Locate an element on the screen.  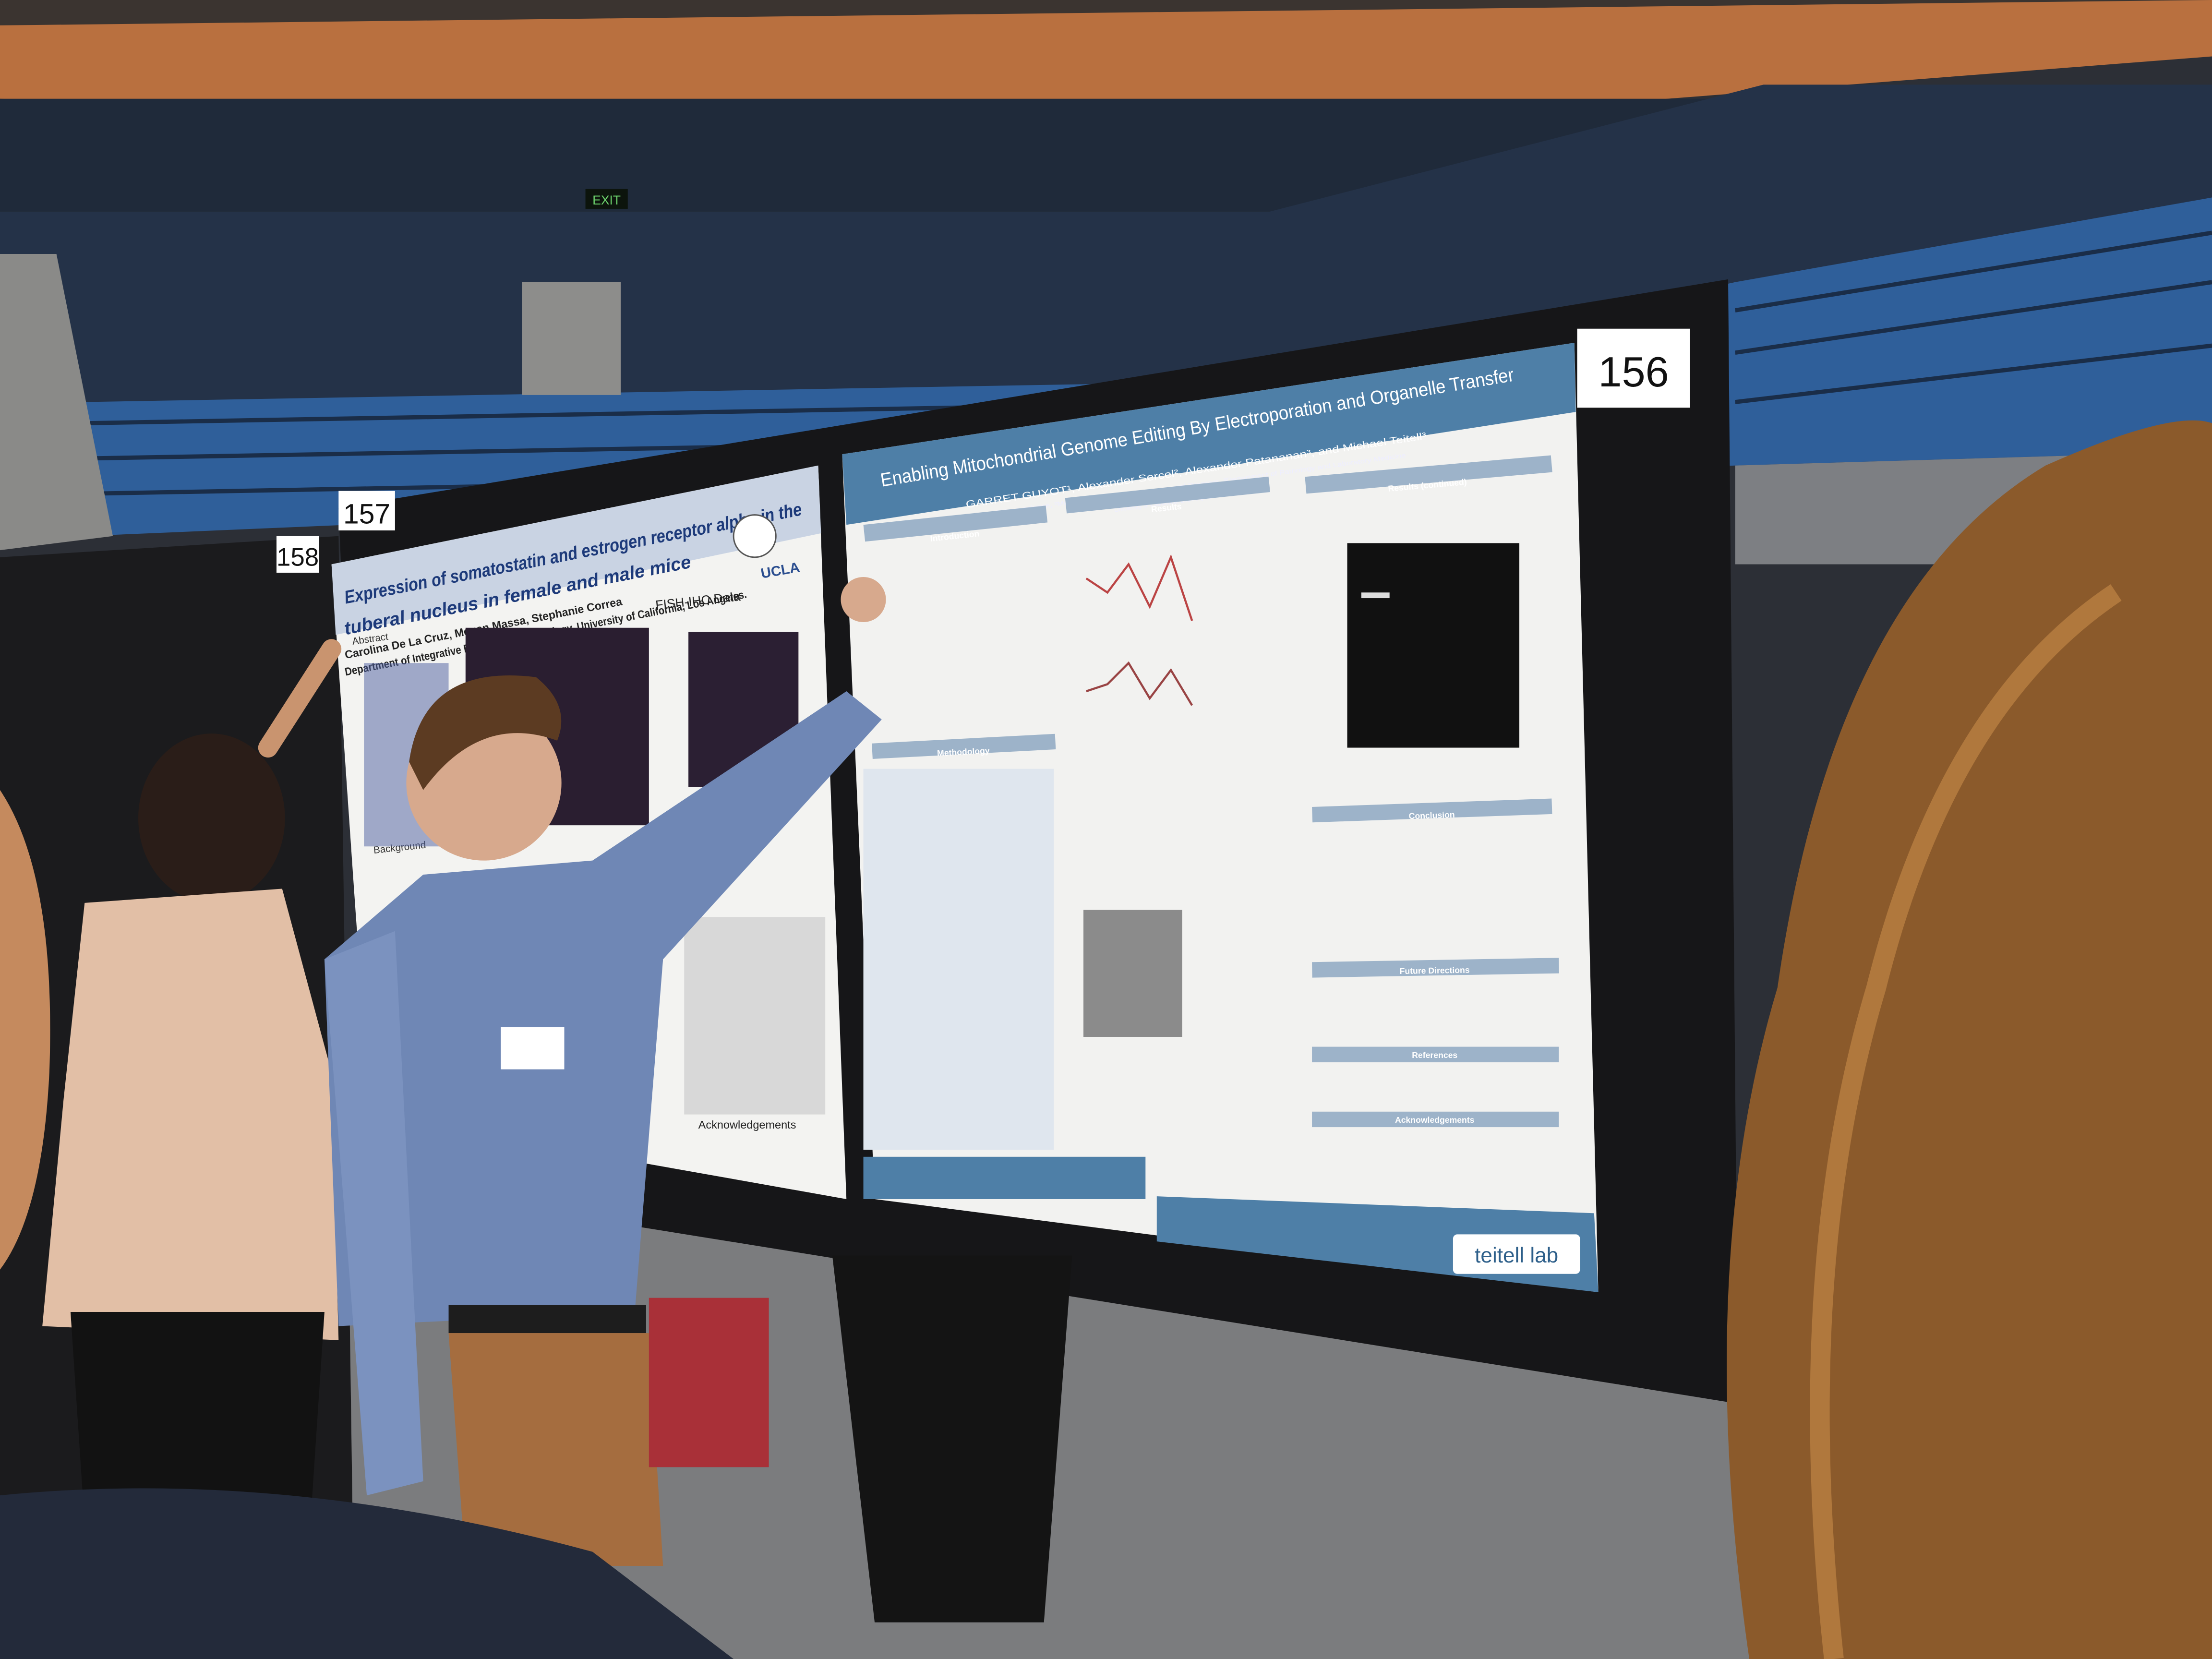
lab-logo-box is located at coordinates (1516, 1254).